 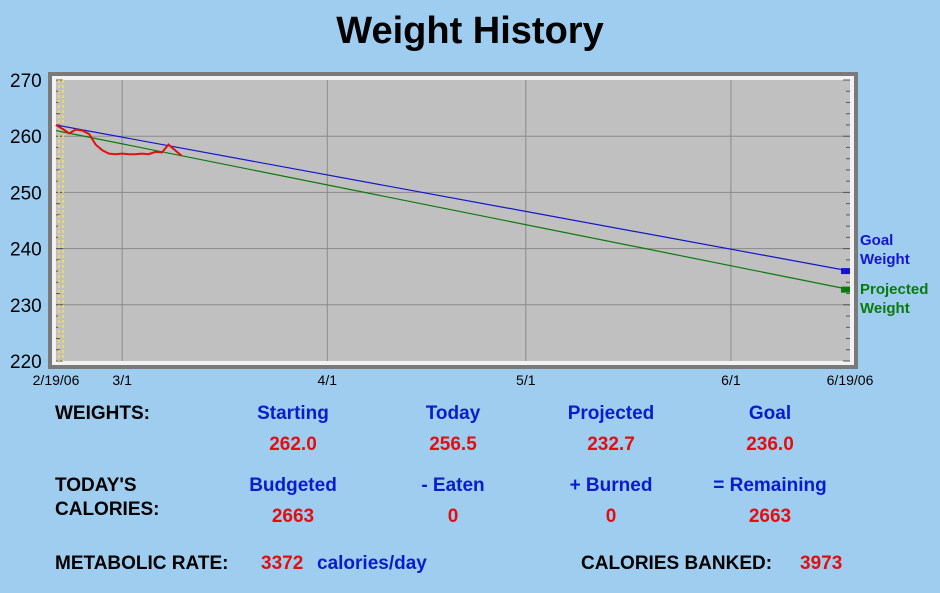 I want to click on y-tick-label: 230, so click(x=26, y=306).